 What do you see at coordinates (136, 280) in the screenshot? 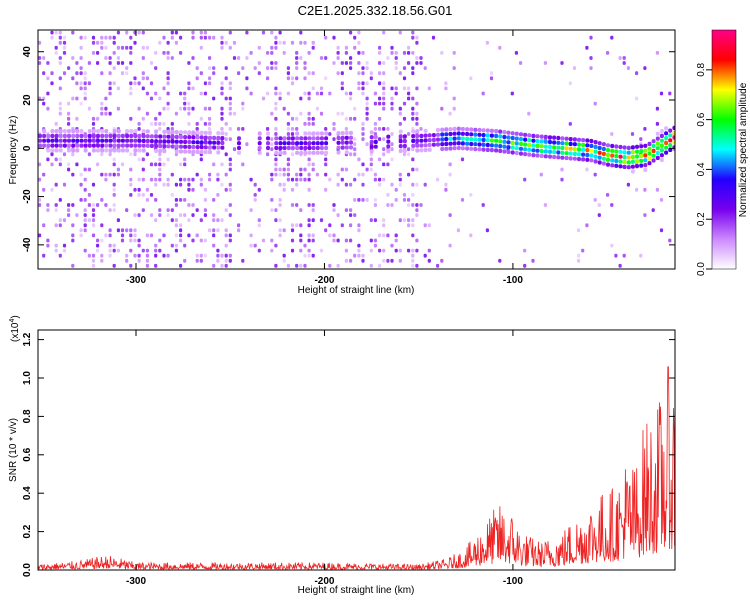
I see `spectrogram-x-tick-label: -300` at bounding box center [136, 280].